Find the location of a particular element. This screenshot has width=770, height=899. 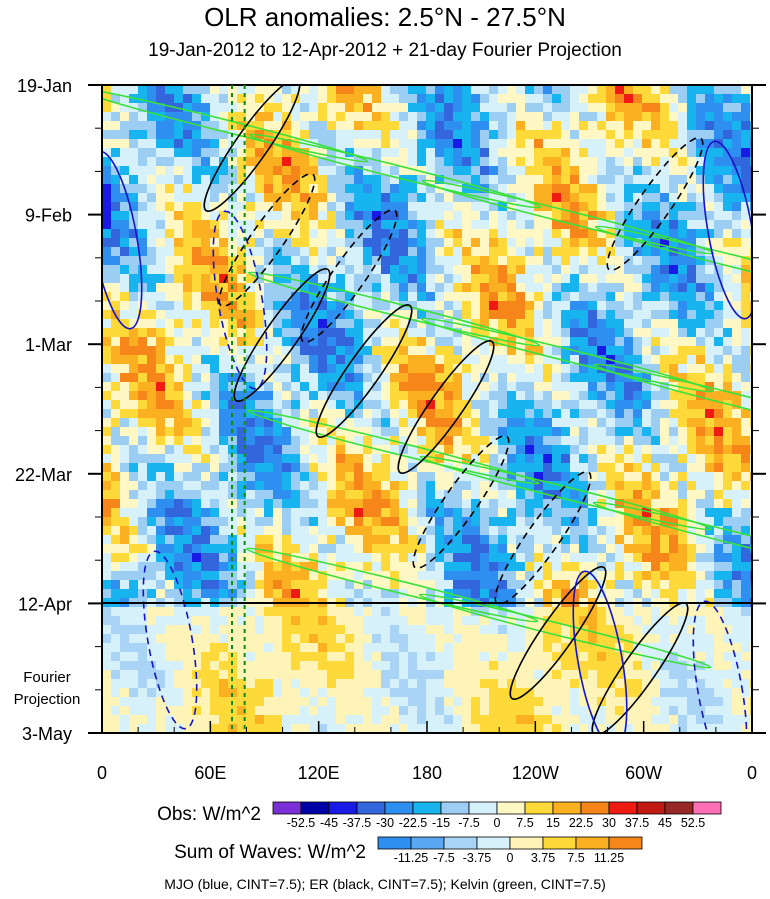

projection-label: Fourier is located at coordinates (47, 677).